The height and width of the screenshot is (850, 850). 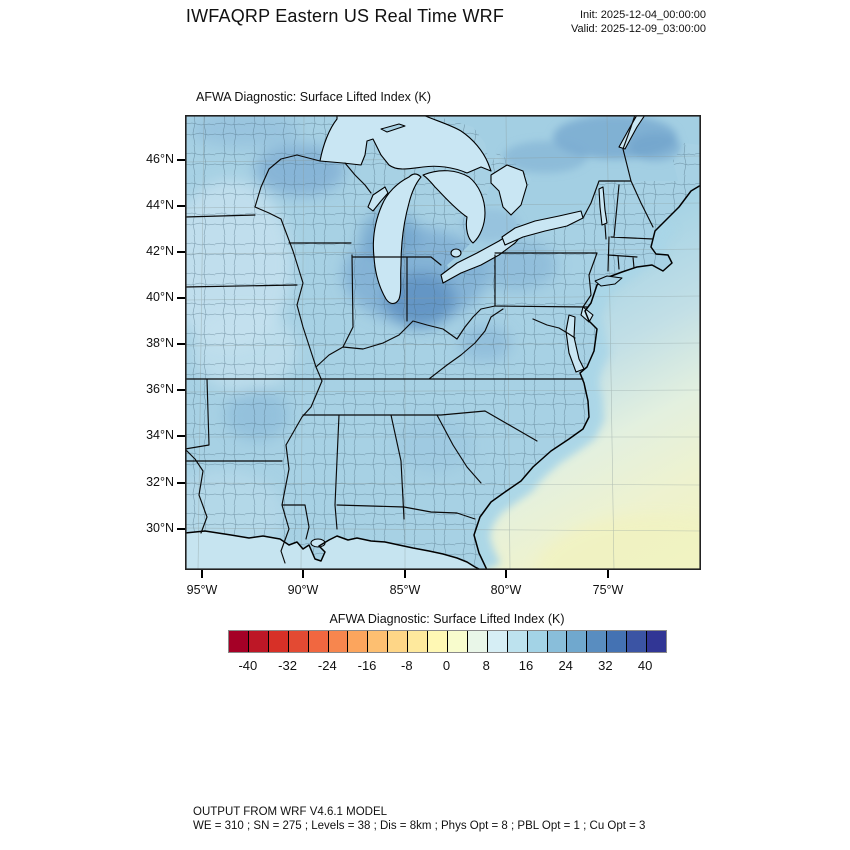 I want to click on lat-tick-label: 46°N, so click(x=160, y=159).